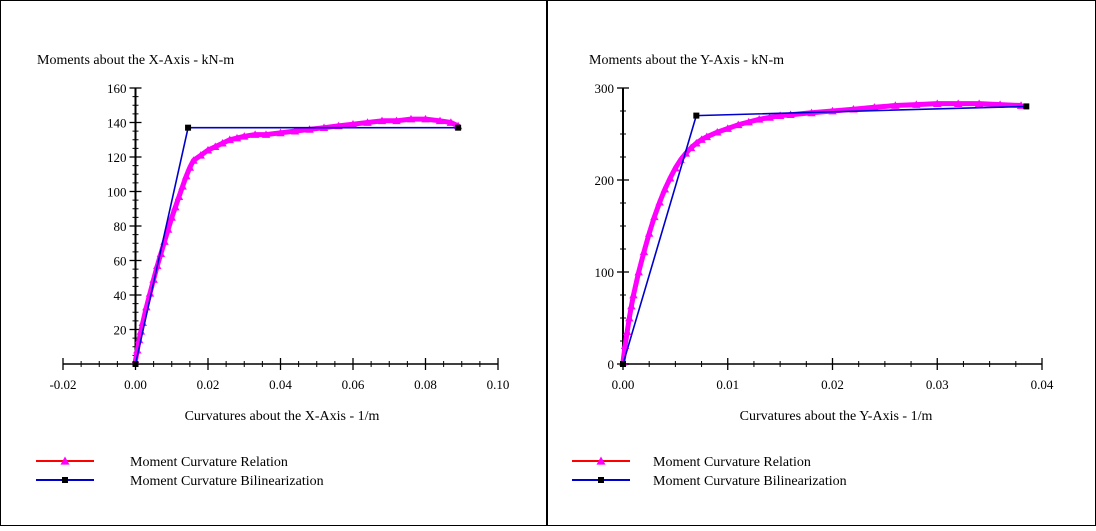  What do you see at coordinates (727, 384) in the screenshot?
I see `x-tick-label: 0.01` at bounding box center [727, 384].